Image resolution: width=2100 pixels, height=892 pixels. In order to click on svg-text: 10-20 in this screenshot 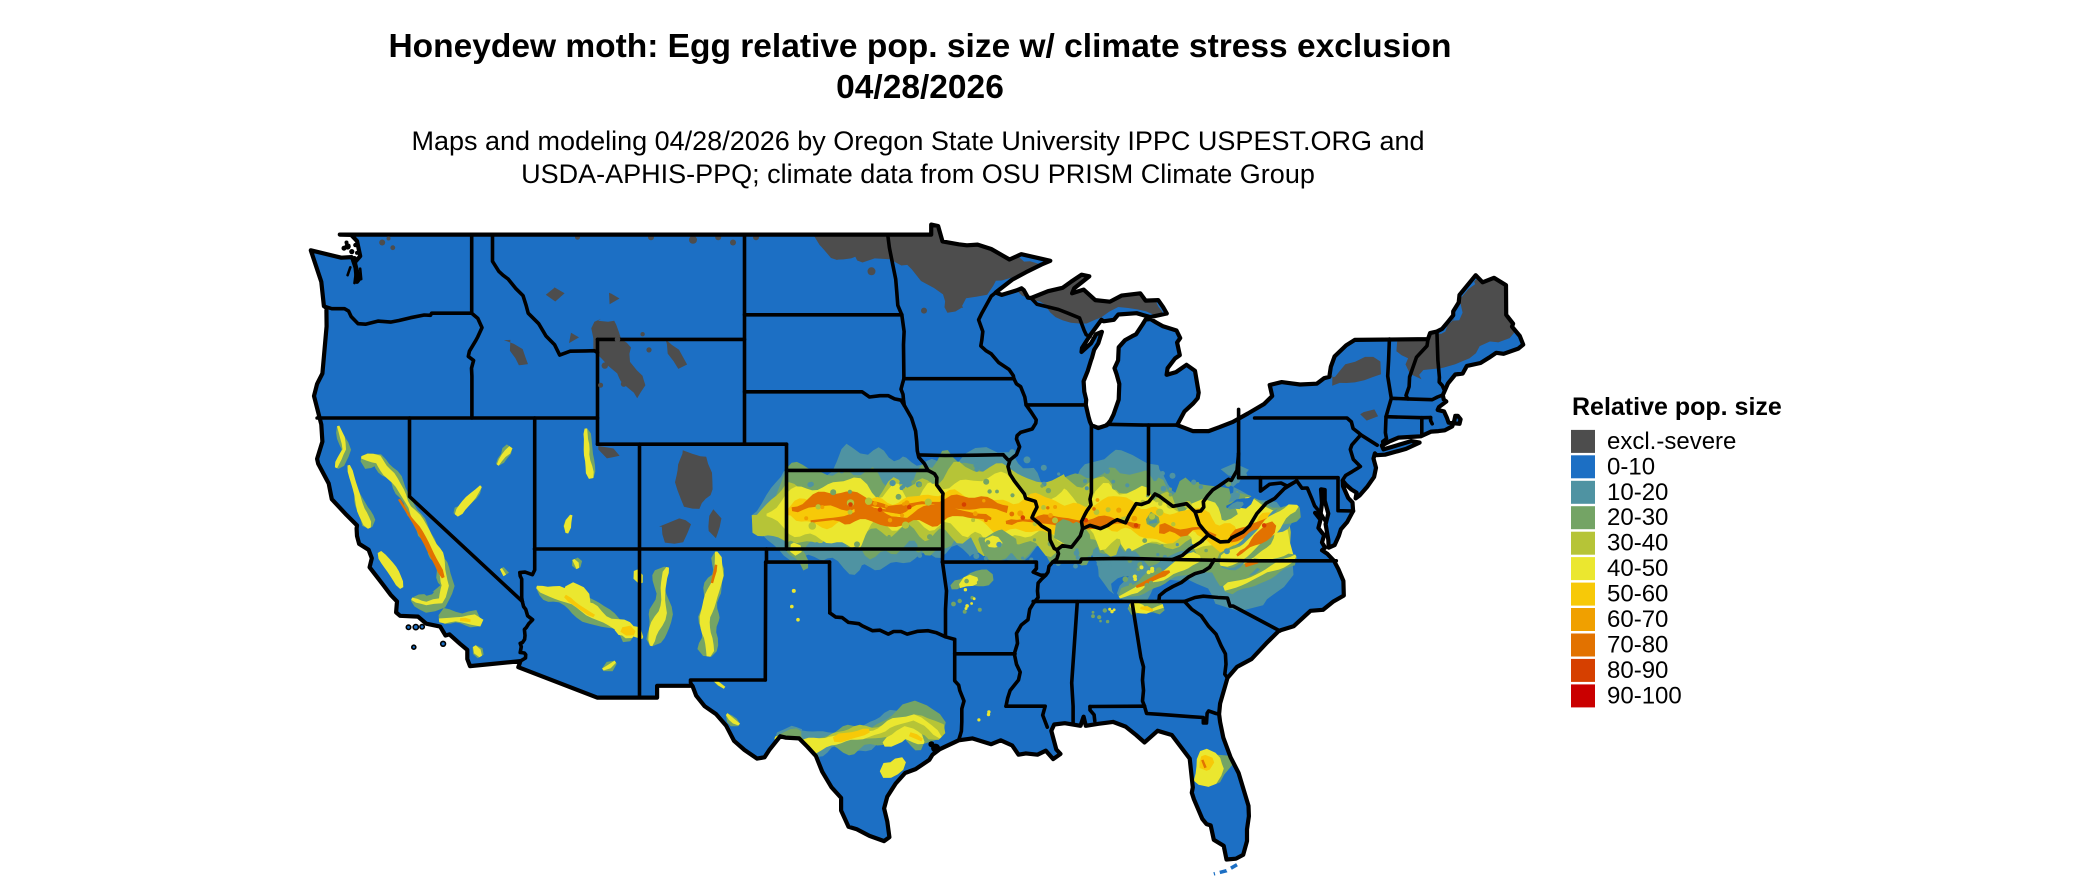, I will do `click(1637, 492)`.